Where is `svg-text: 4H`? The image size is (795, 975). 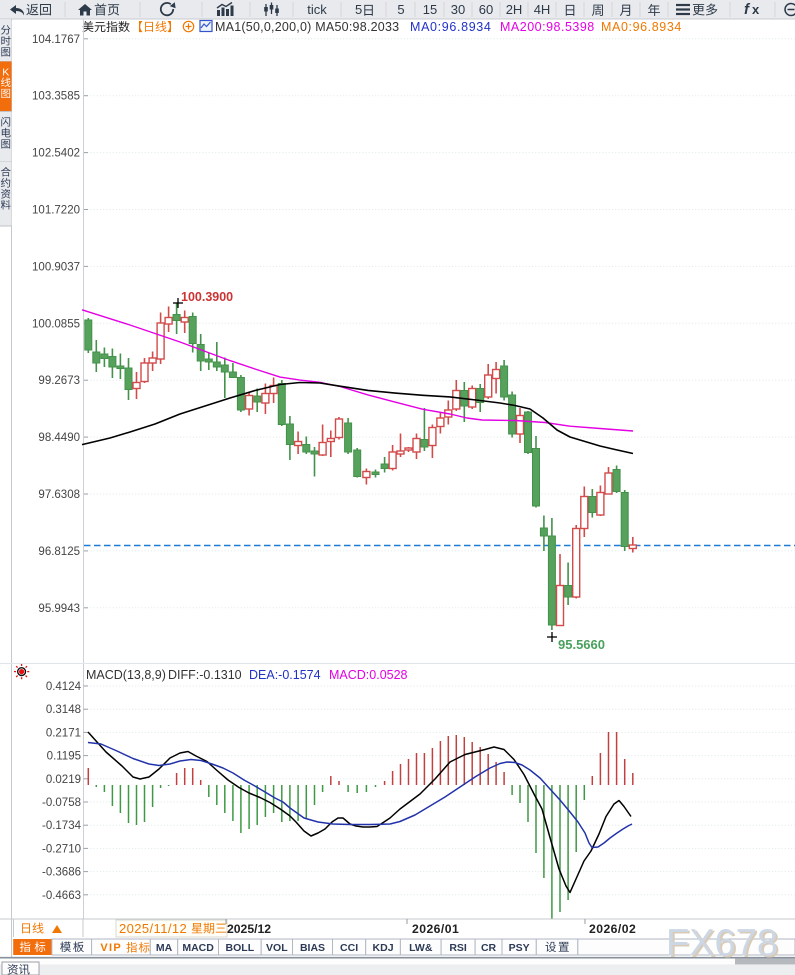
svg-text: 4H is located at coordinates (542, 9).